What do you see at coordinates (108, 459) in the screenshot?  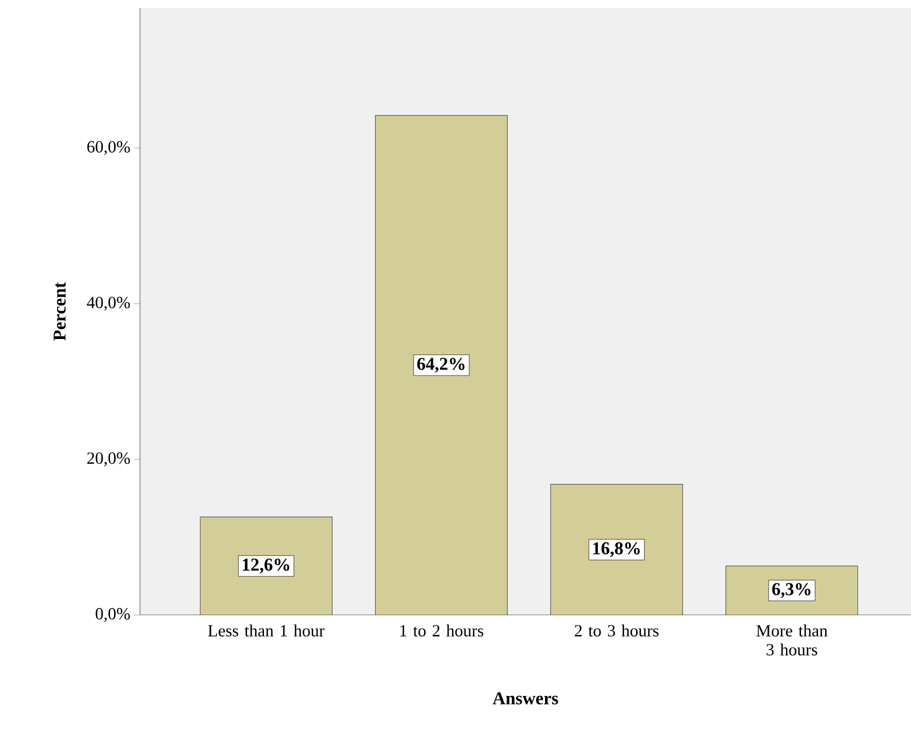 I see `y-tick-label: 20,0%` at bounding box center [108, 459].